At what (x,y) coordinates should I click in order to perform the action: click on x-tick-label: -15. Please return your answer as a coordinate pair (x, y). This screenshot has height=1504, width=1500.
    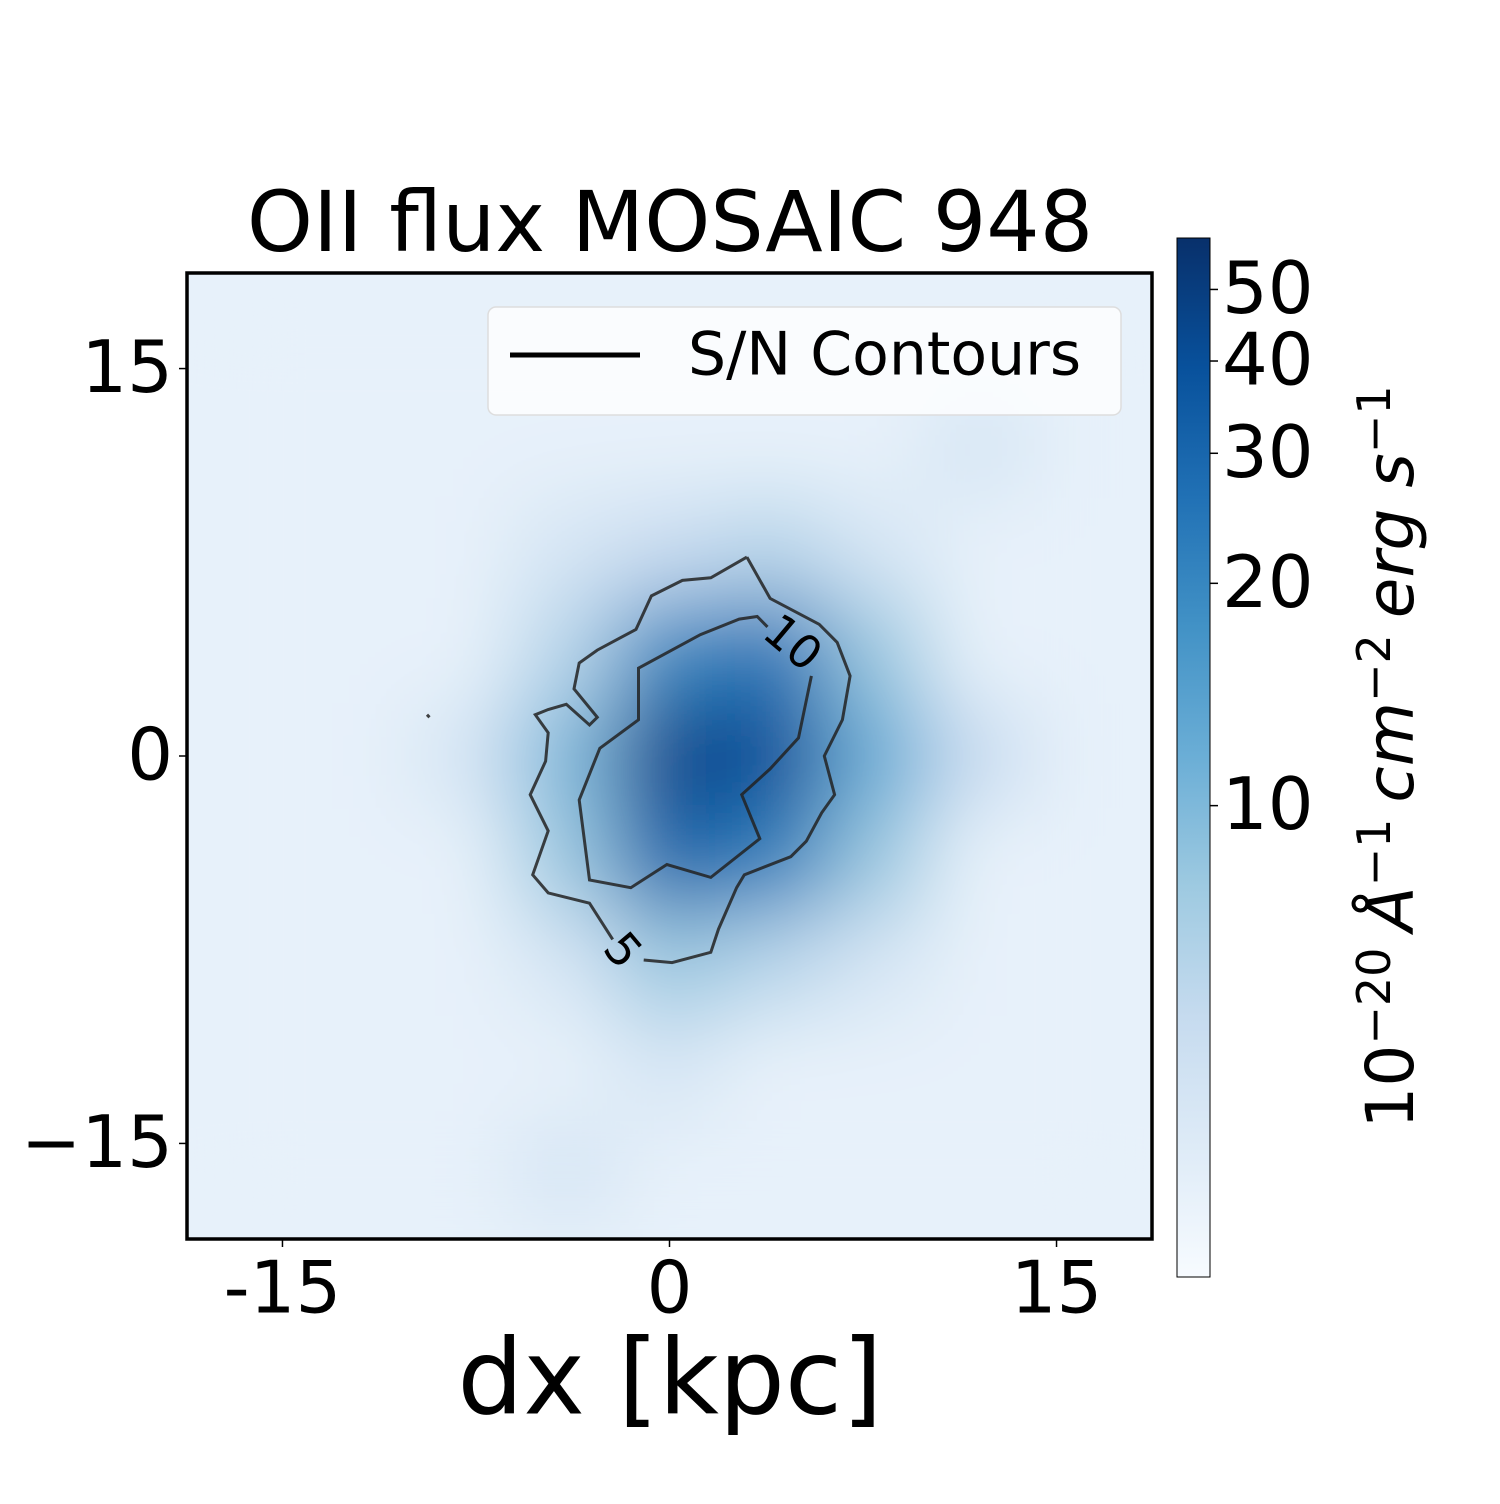
    Looking at the image, I should click on (283, 1288).